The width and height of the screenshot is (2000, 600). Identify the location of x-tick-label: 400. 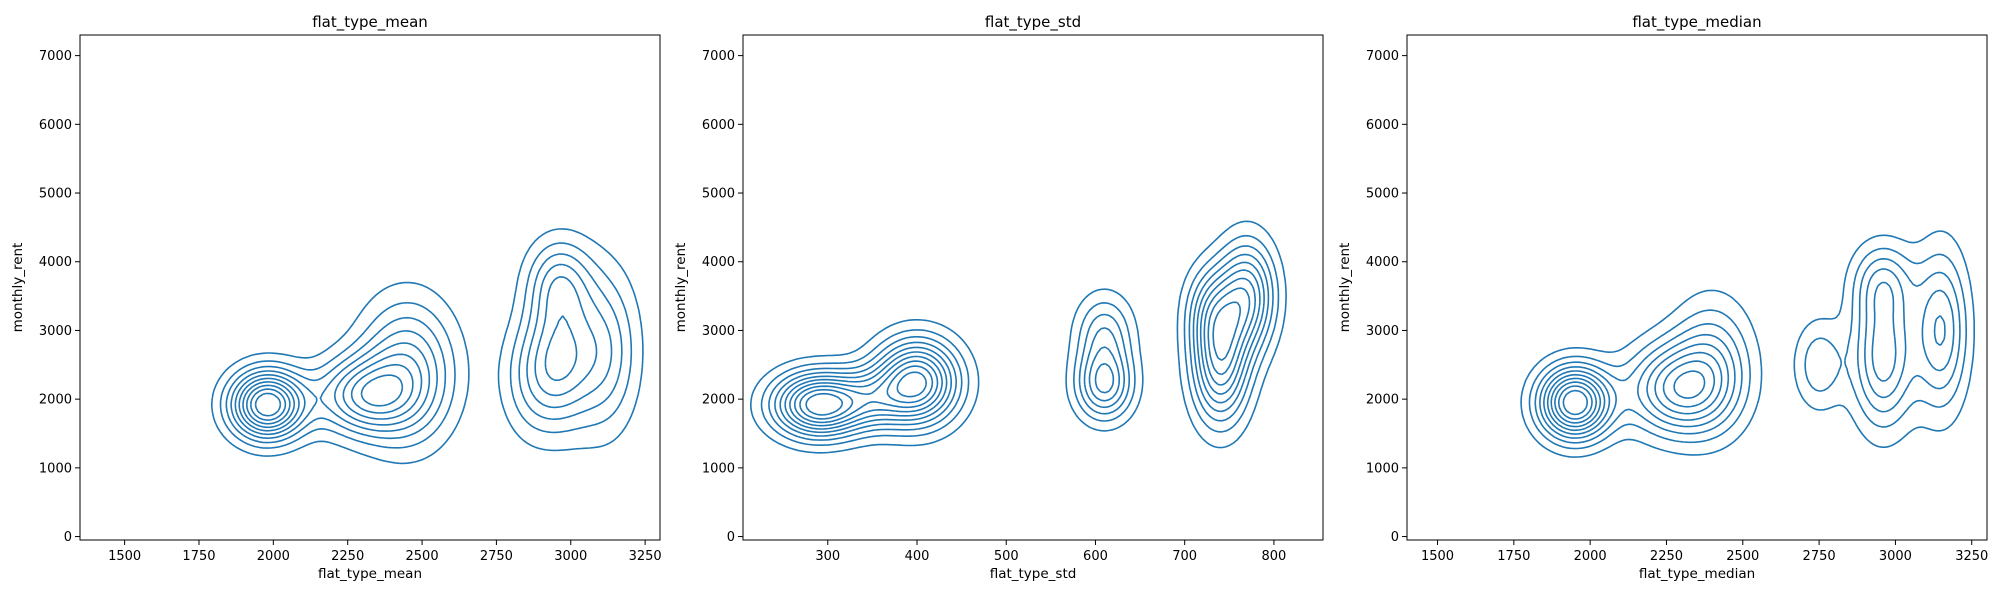
(917, 556).